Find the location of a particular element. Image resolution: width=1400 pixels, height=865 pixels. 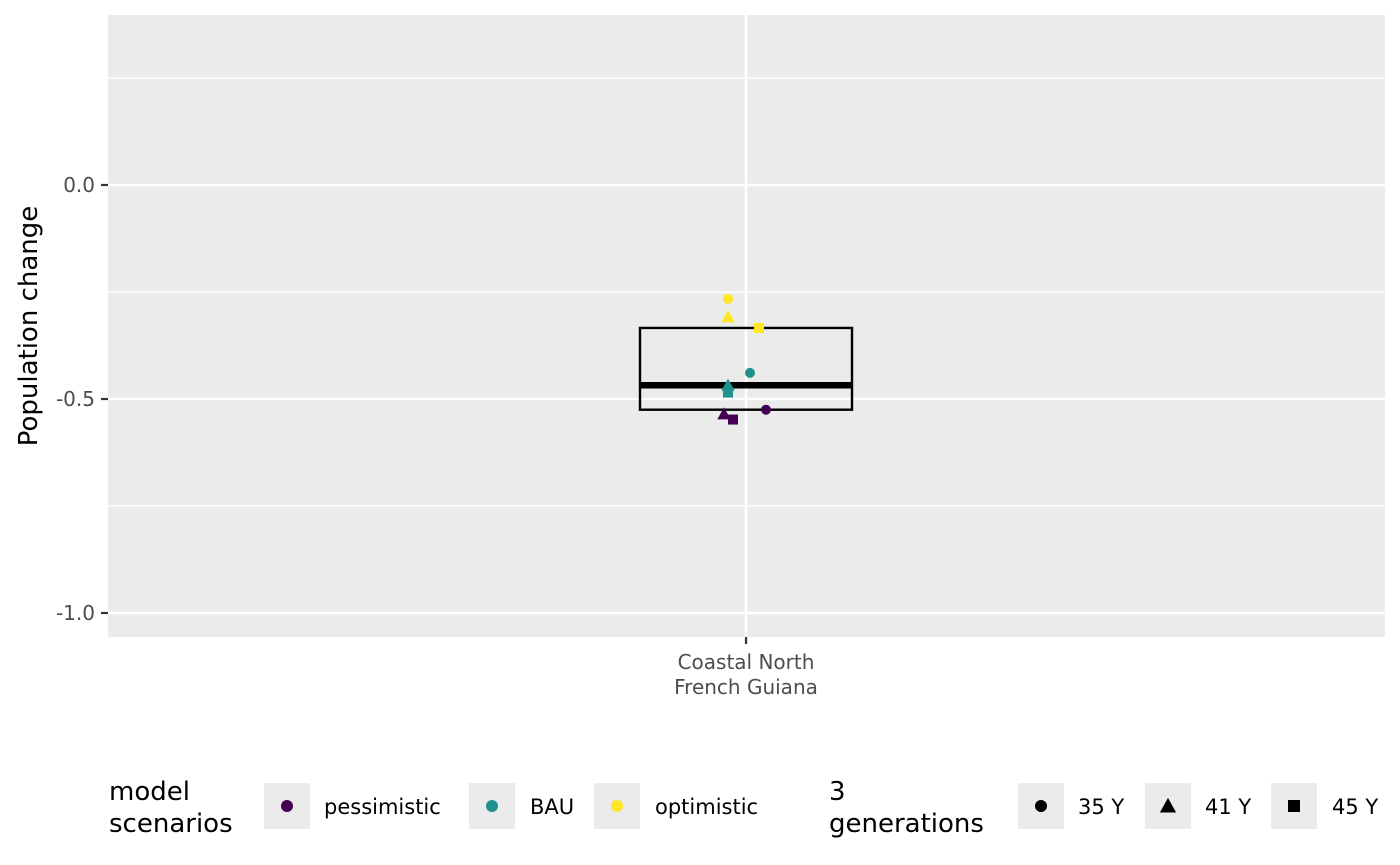

y-axis: 0.0 -0.5 -1.0 is located at coordinates (82, 399).